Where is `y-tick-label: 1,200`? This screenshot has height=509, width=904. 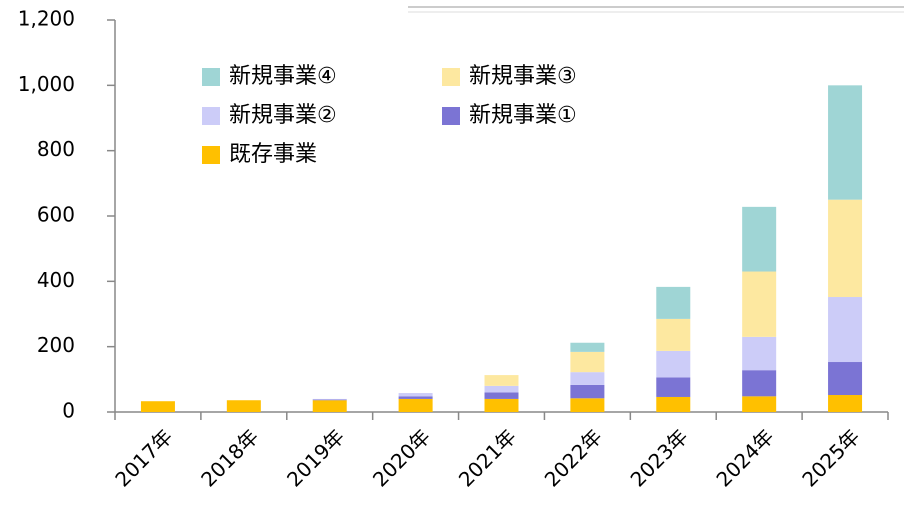 y-tick-label: 1,200 is located at coordinates (46, 19).